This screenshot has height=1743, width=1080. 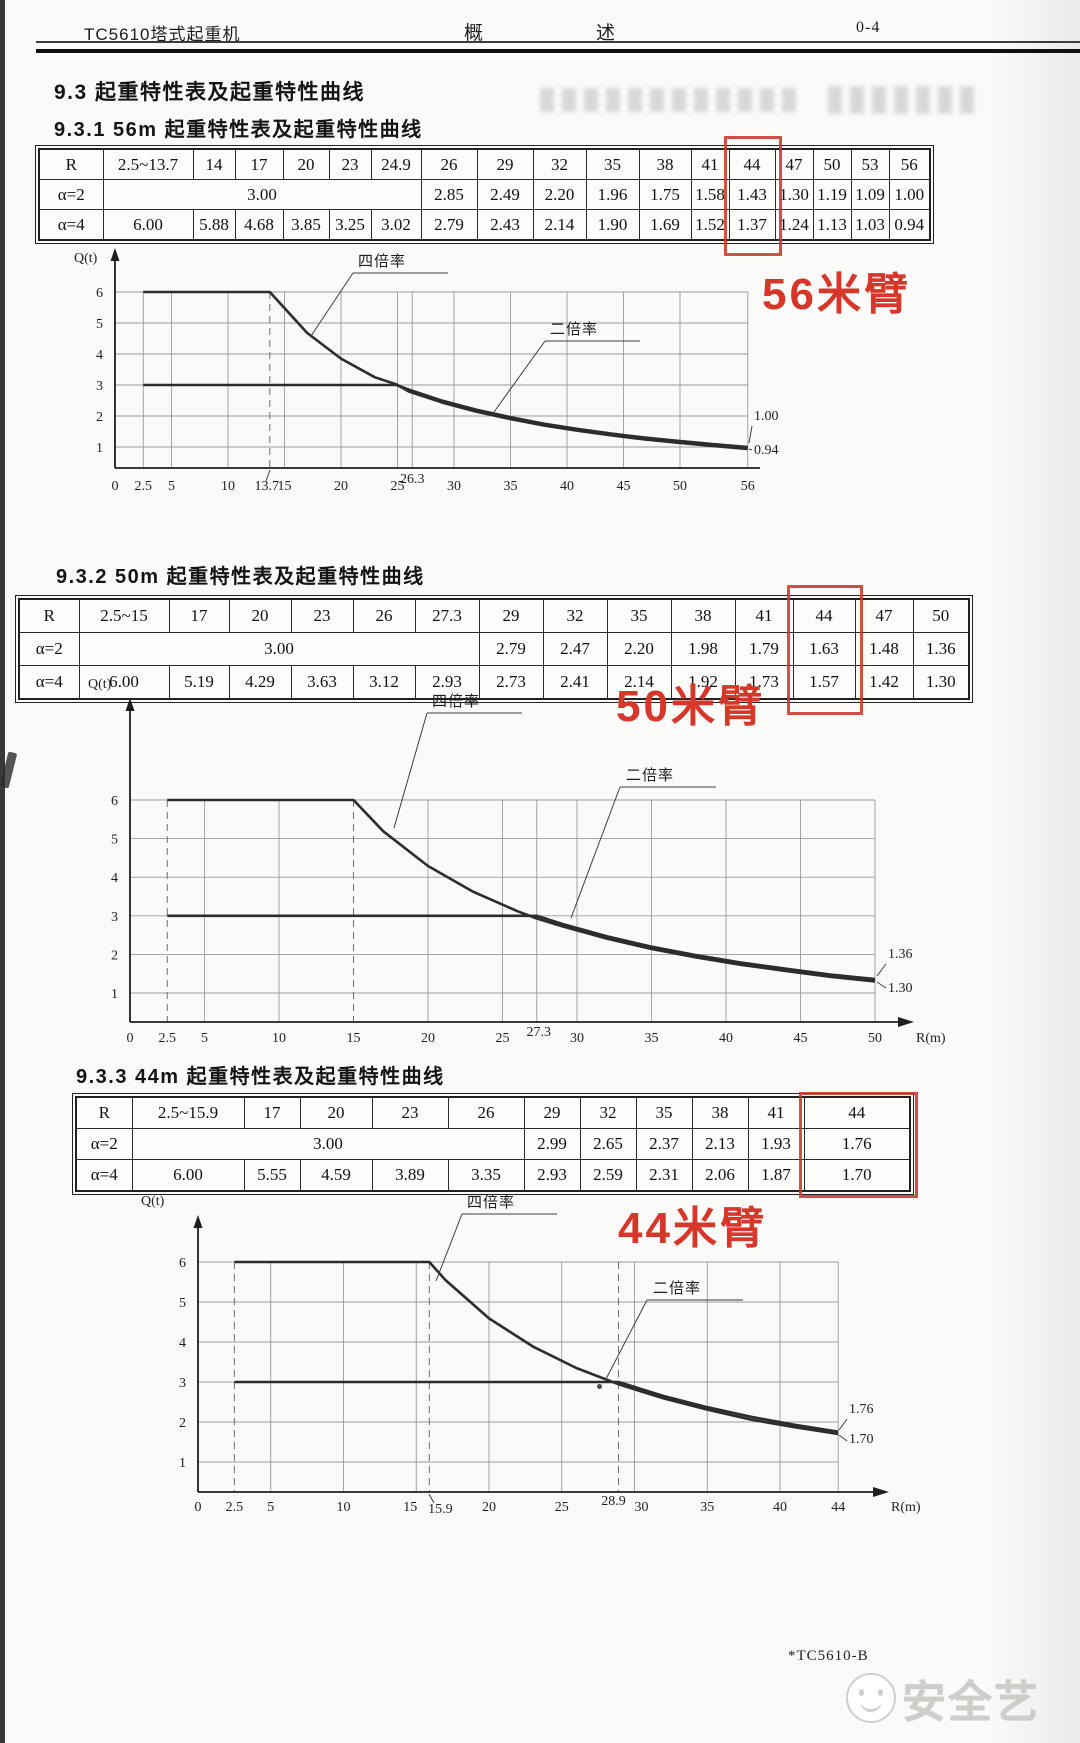 What do you see at coordinates (599, 1386) in the screenshot?
I see `ink-speck` at bounding box center [599, 1386].